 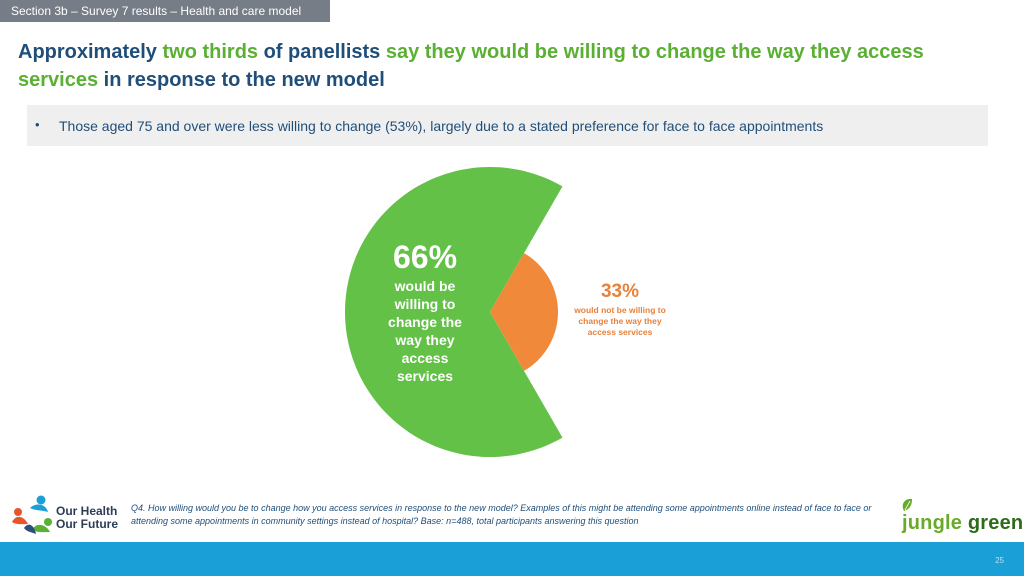 What do you see at coordinates (48, 522) in the screenshot?
I see `logo-figure-green-icon` at bounding box center [48, 522].